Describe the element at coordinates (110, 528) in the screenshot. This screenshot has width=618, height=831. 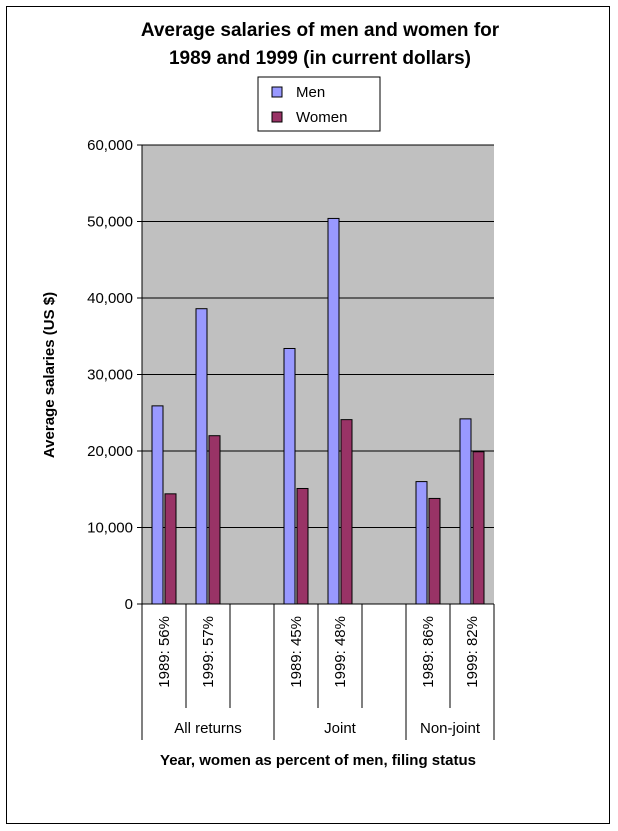
I see `y-tick-label: 10,000` at that location.